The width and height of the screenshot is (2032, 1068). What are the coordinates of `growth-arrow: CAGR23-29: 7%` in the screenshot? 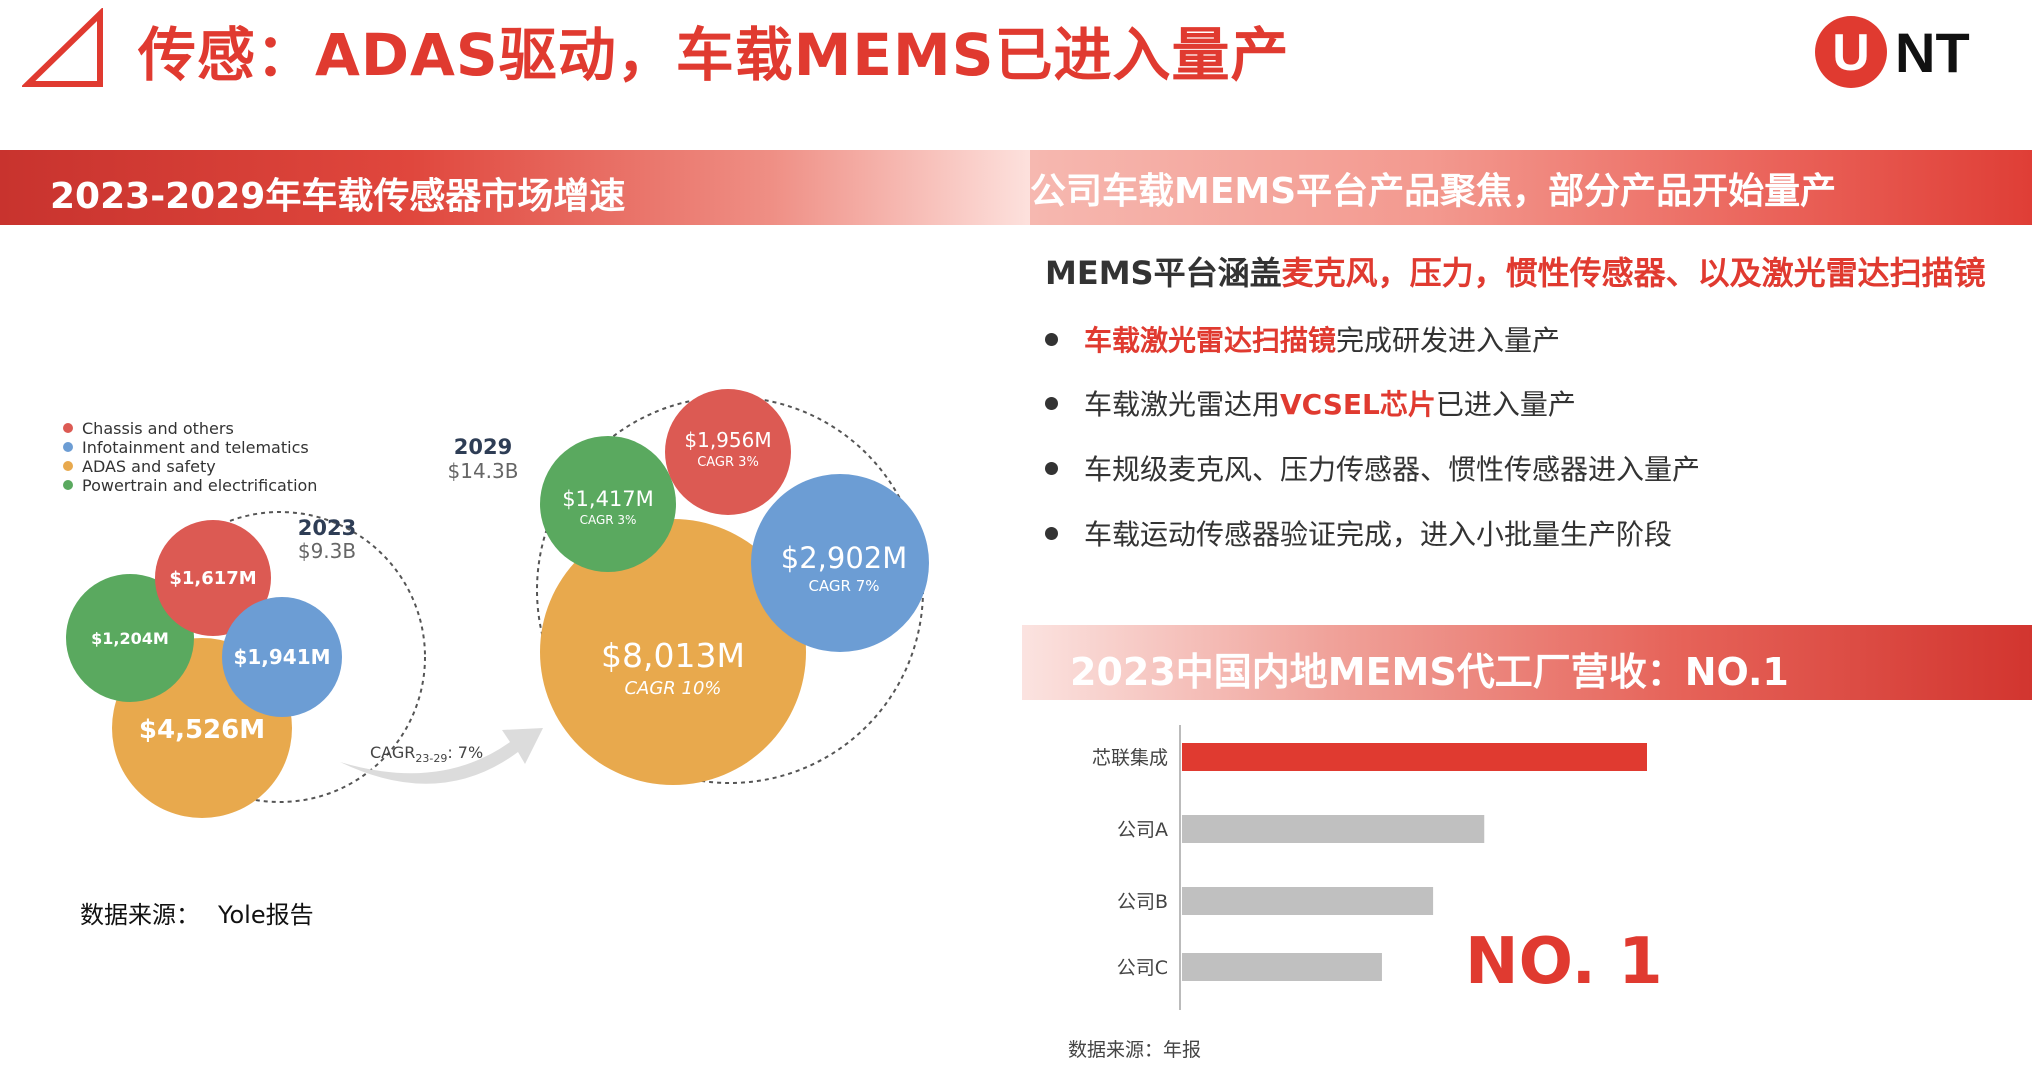 It's located at (441, 756).